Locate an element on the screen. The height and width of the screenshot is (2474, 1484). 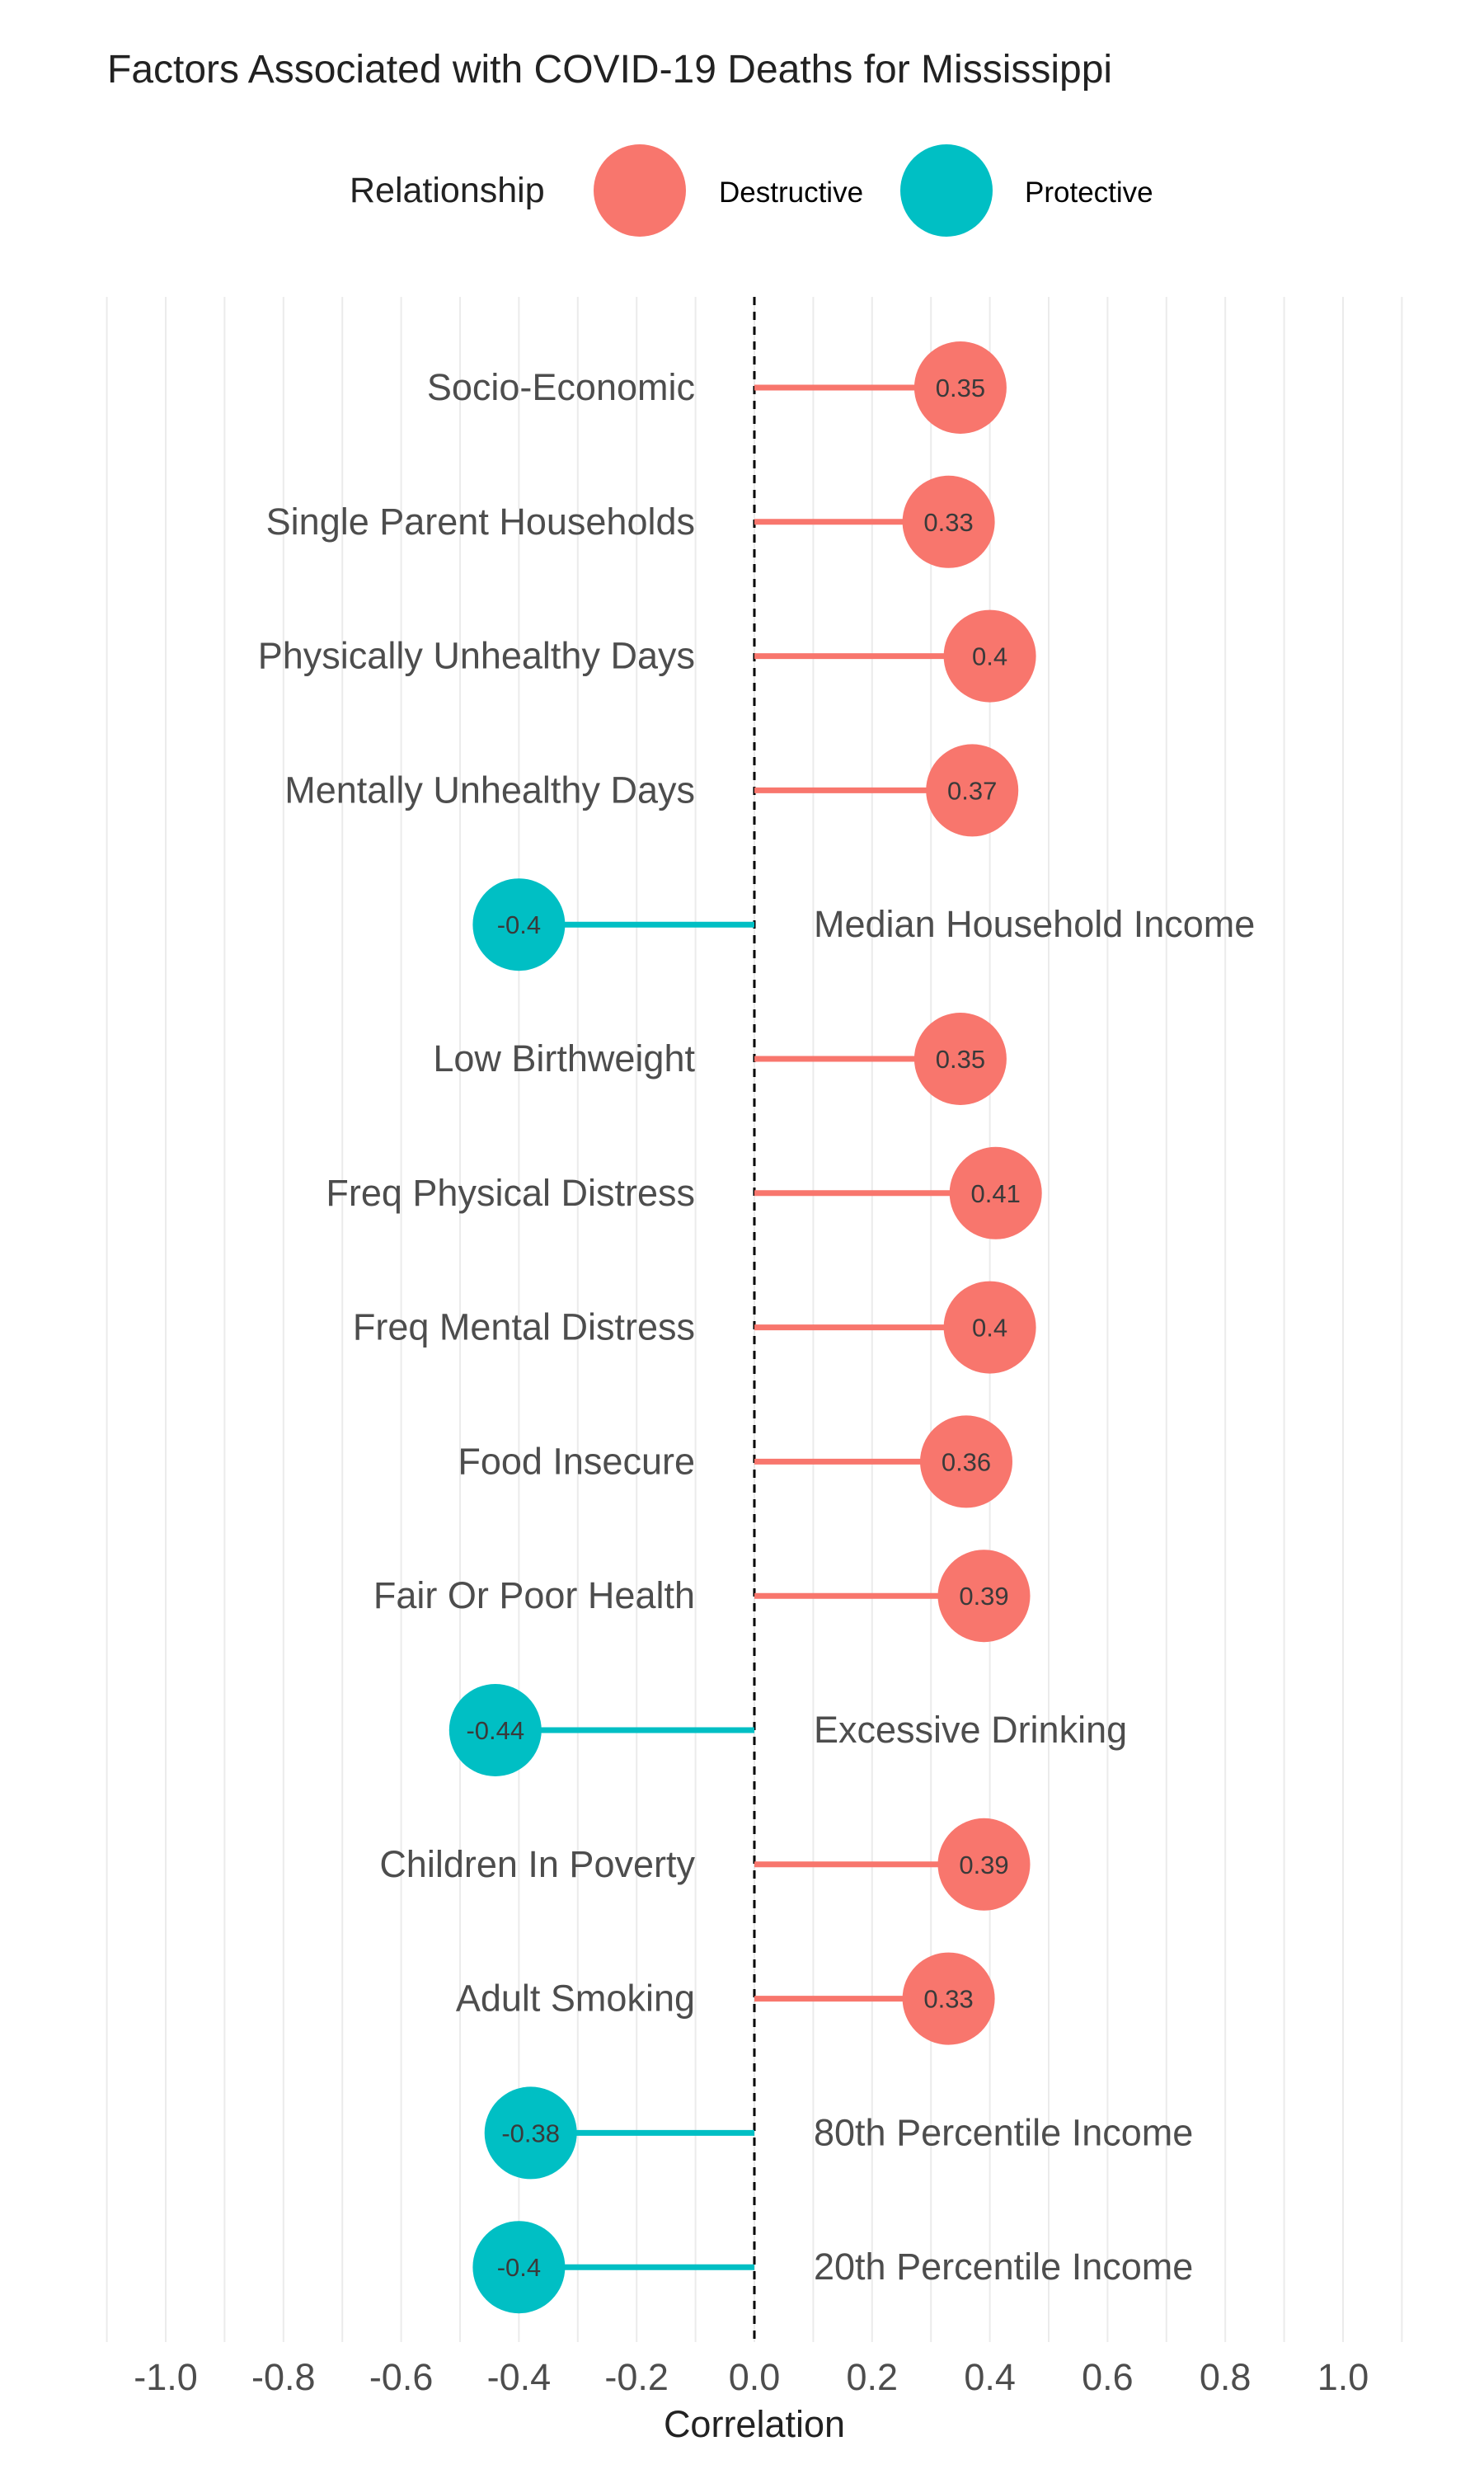
data-row: 0.33 Single Parent Households is located at coordinates (630, 521).